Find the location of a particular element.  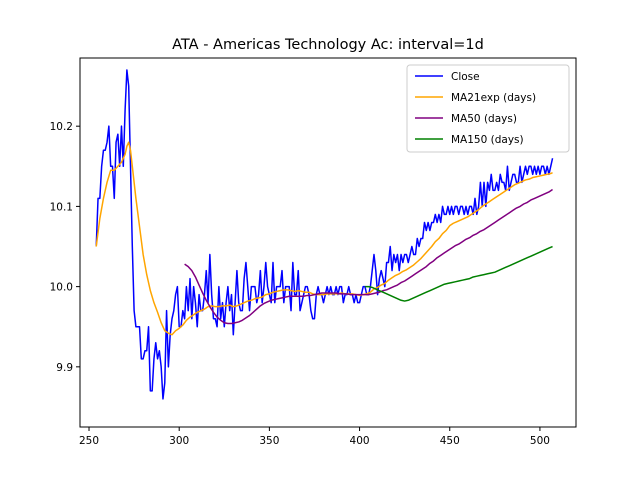

y-tick-label: 10.2 is located at coordinates (61, 127).